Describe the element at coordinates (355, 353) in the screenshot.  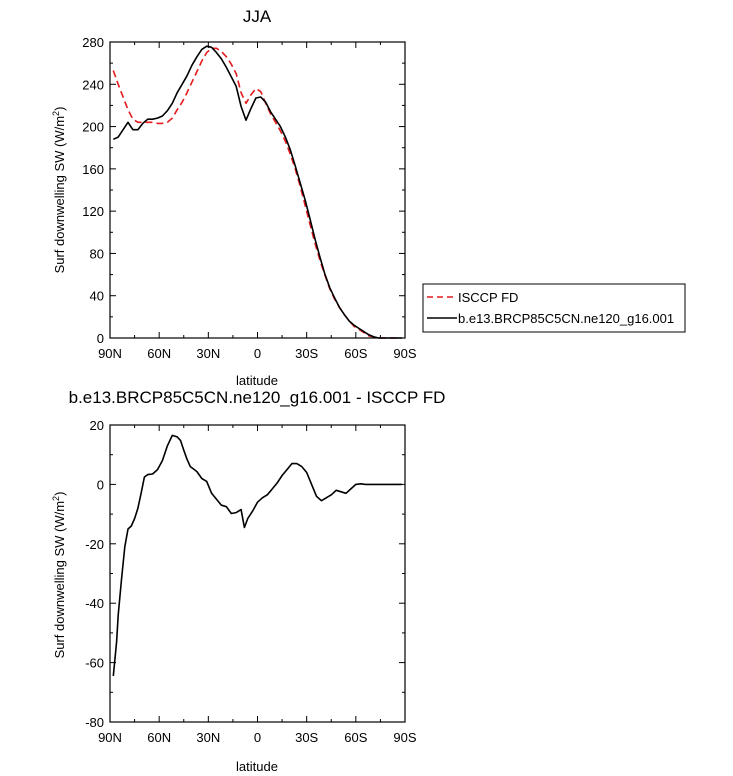
I see `top-xtick-label: 60S` at that location.